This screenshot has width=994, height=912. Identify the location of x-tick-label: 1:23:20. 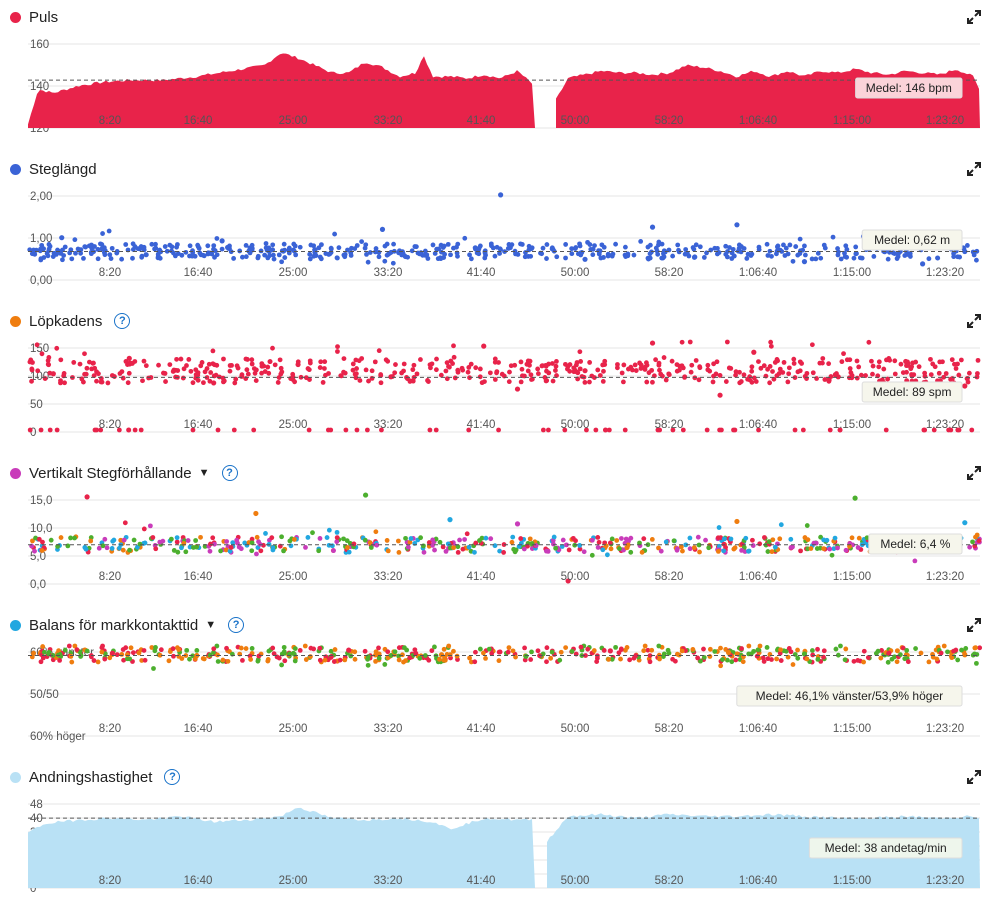
(945, 729).